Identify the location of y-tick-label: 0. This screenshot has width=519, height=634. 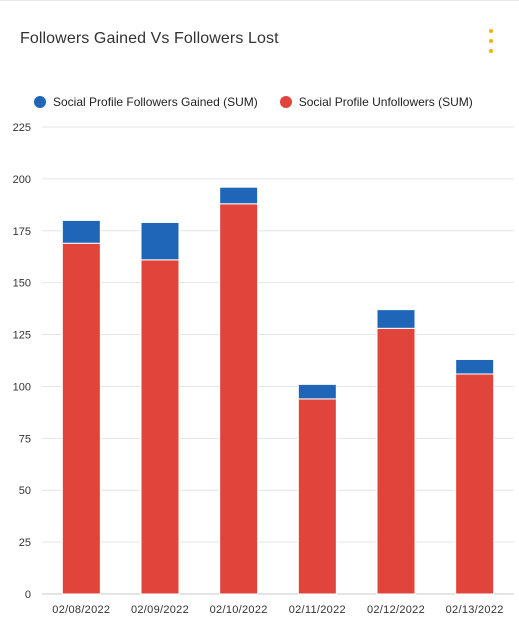
(28, 595).